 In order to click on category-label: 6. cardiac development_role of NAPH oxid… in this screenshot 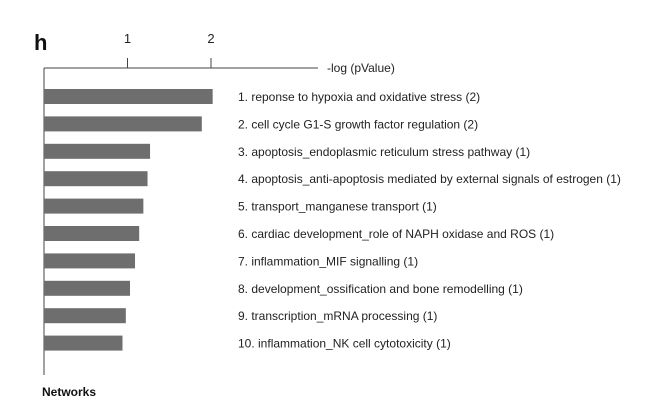, I will do `click(396, 234)`.